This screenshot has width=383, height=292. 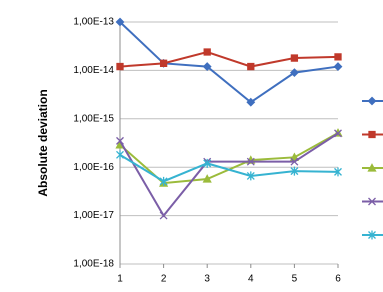 I want to click on x-tick-label: 6, so click(x=338, y=279).